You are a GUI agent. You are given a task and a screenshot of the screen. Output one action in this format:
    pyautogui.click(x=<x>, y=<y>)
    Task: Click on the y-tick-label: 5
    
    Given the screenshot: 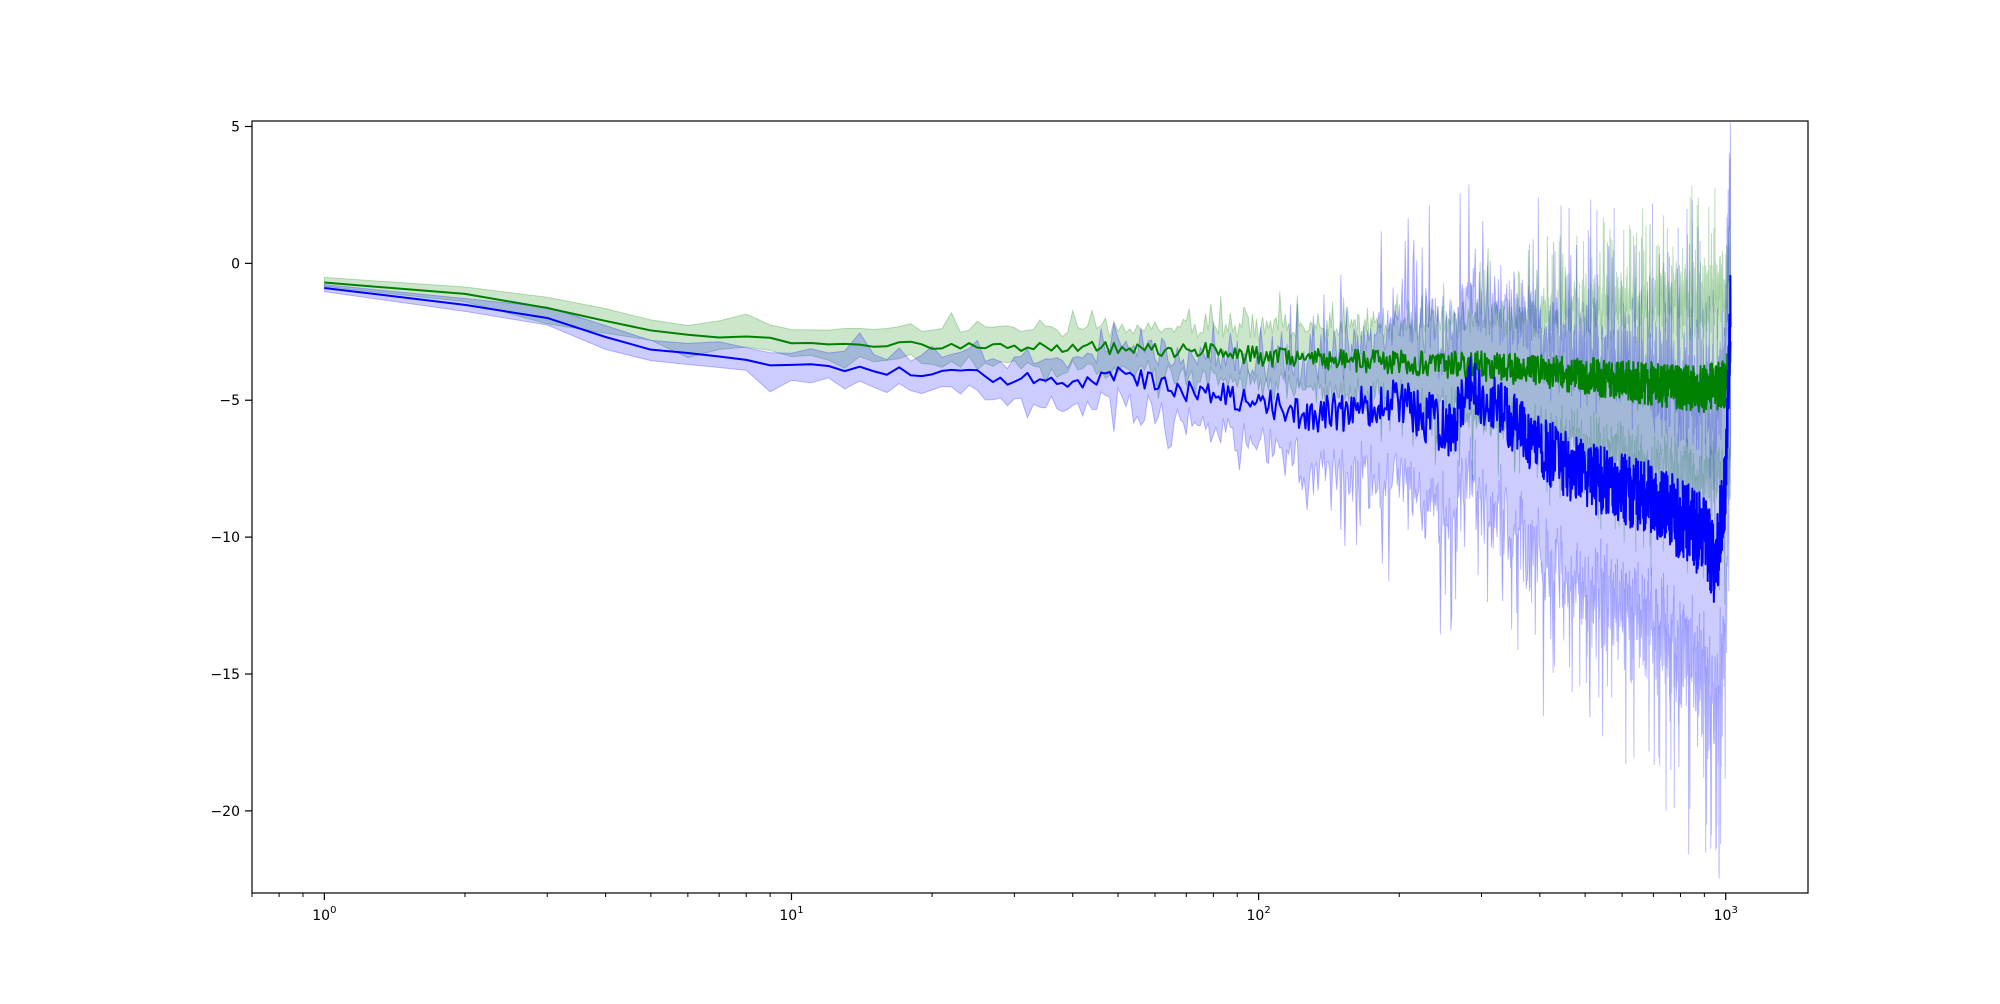 What is the action you would take?
    pyautogui.click(x=235, y=127)
    